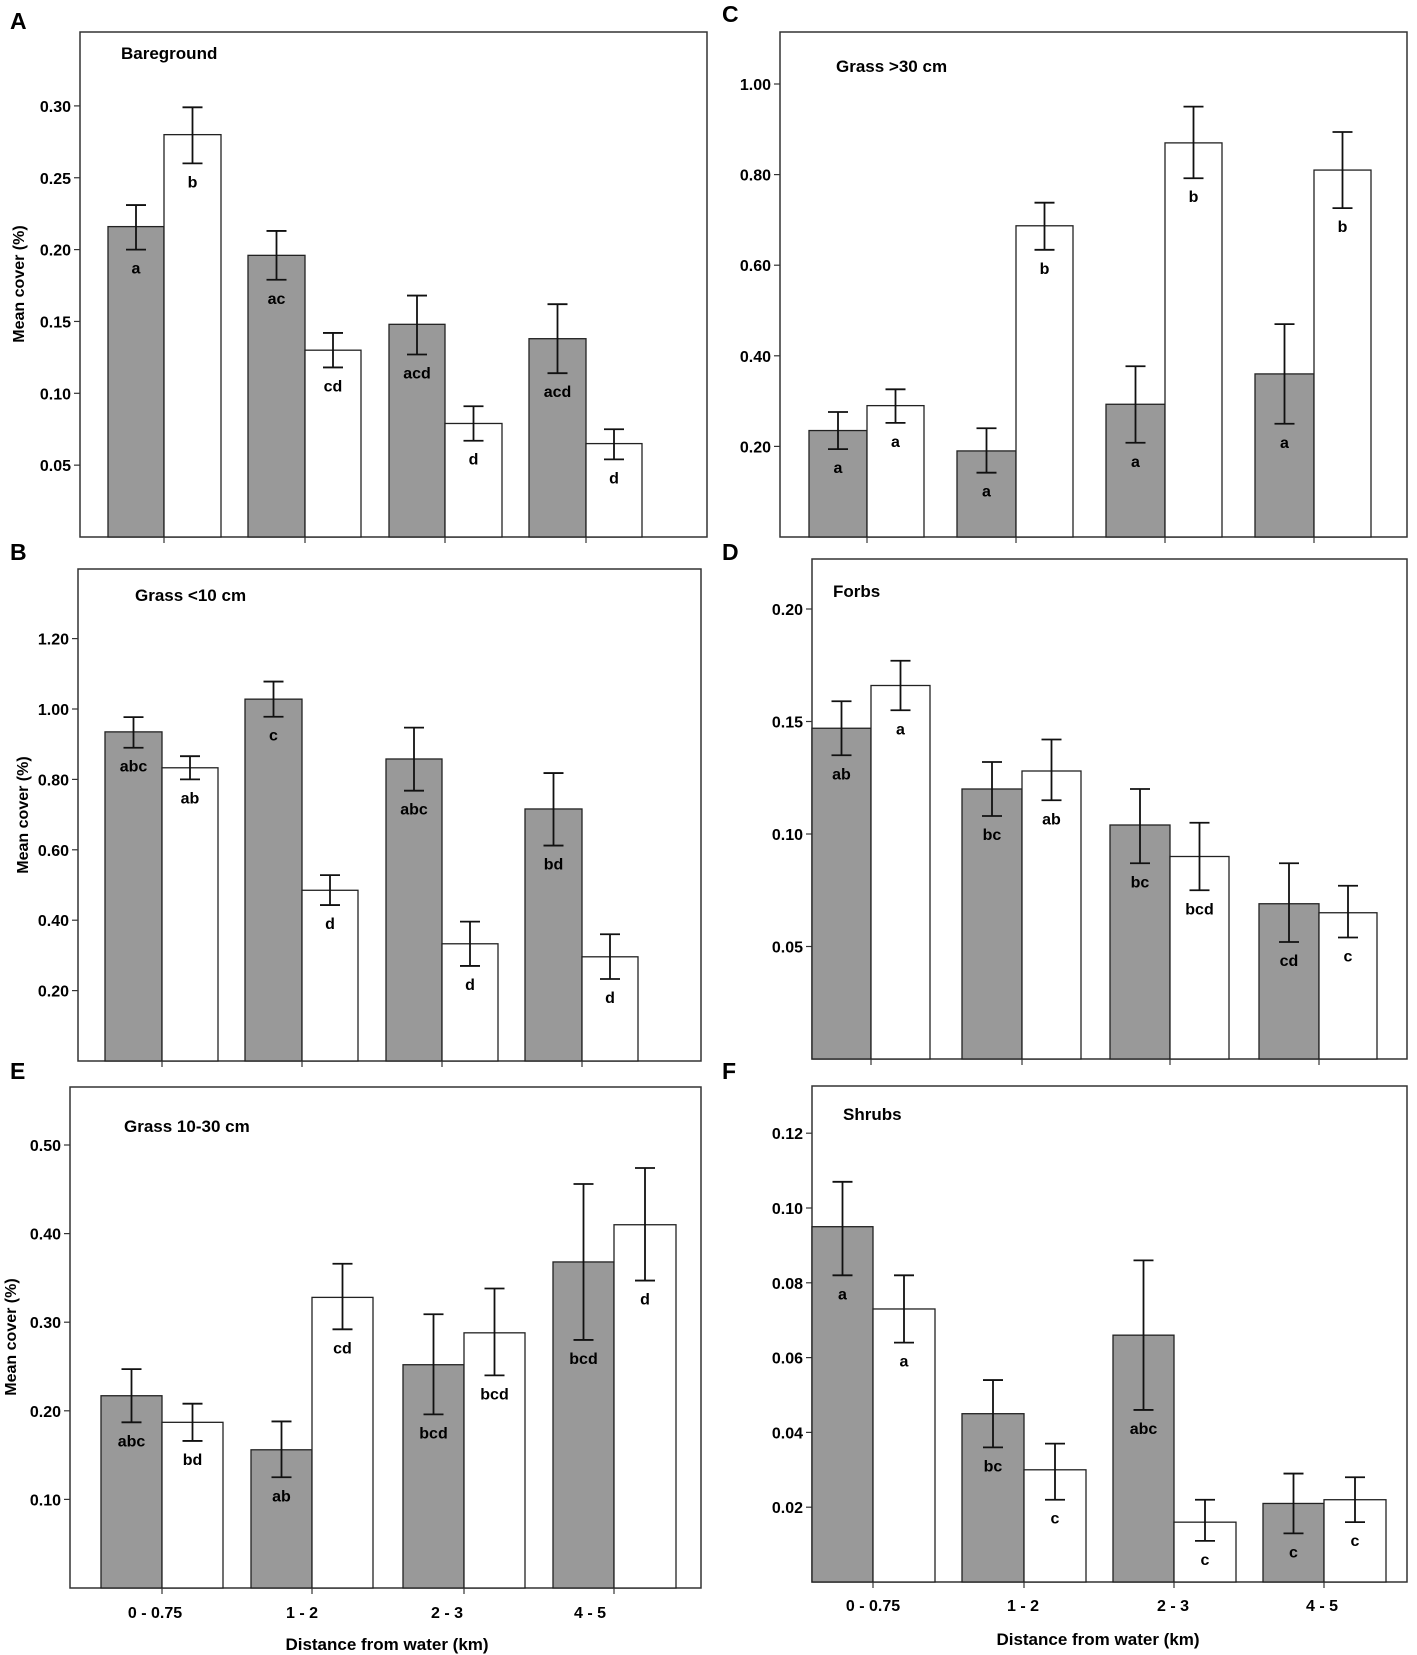 The image size is (1417, 1655). What do you see at coordinates (330, 924) in the screenshot?
I see `panel-b-letter-white-1: d` at bounding box center [330, 924].